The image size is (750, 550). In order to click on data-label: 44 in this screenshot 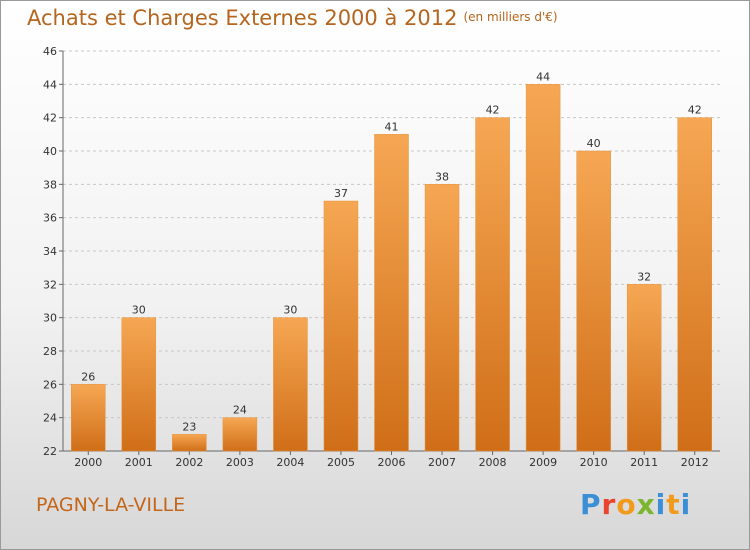, I will do `click(543, 76)`.